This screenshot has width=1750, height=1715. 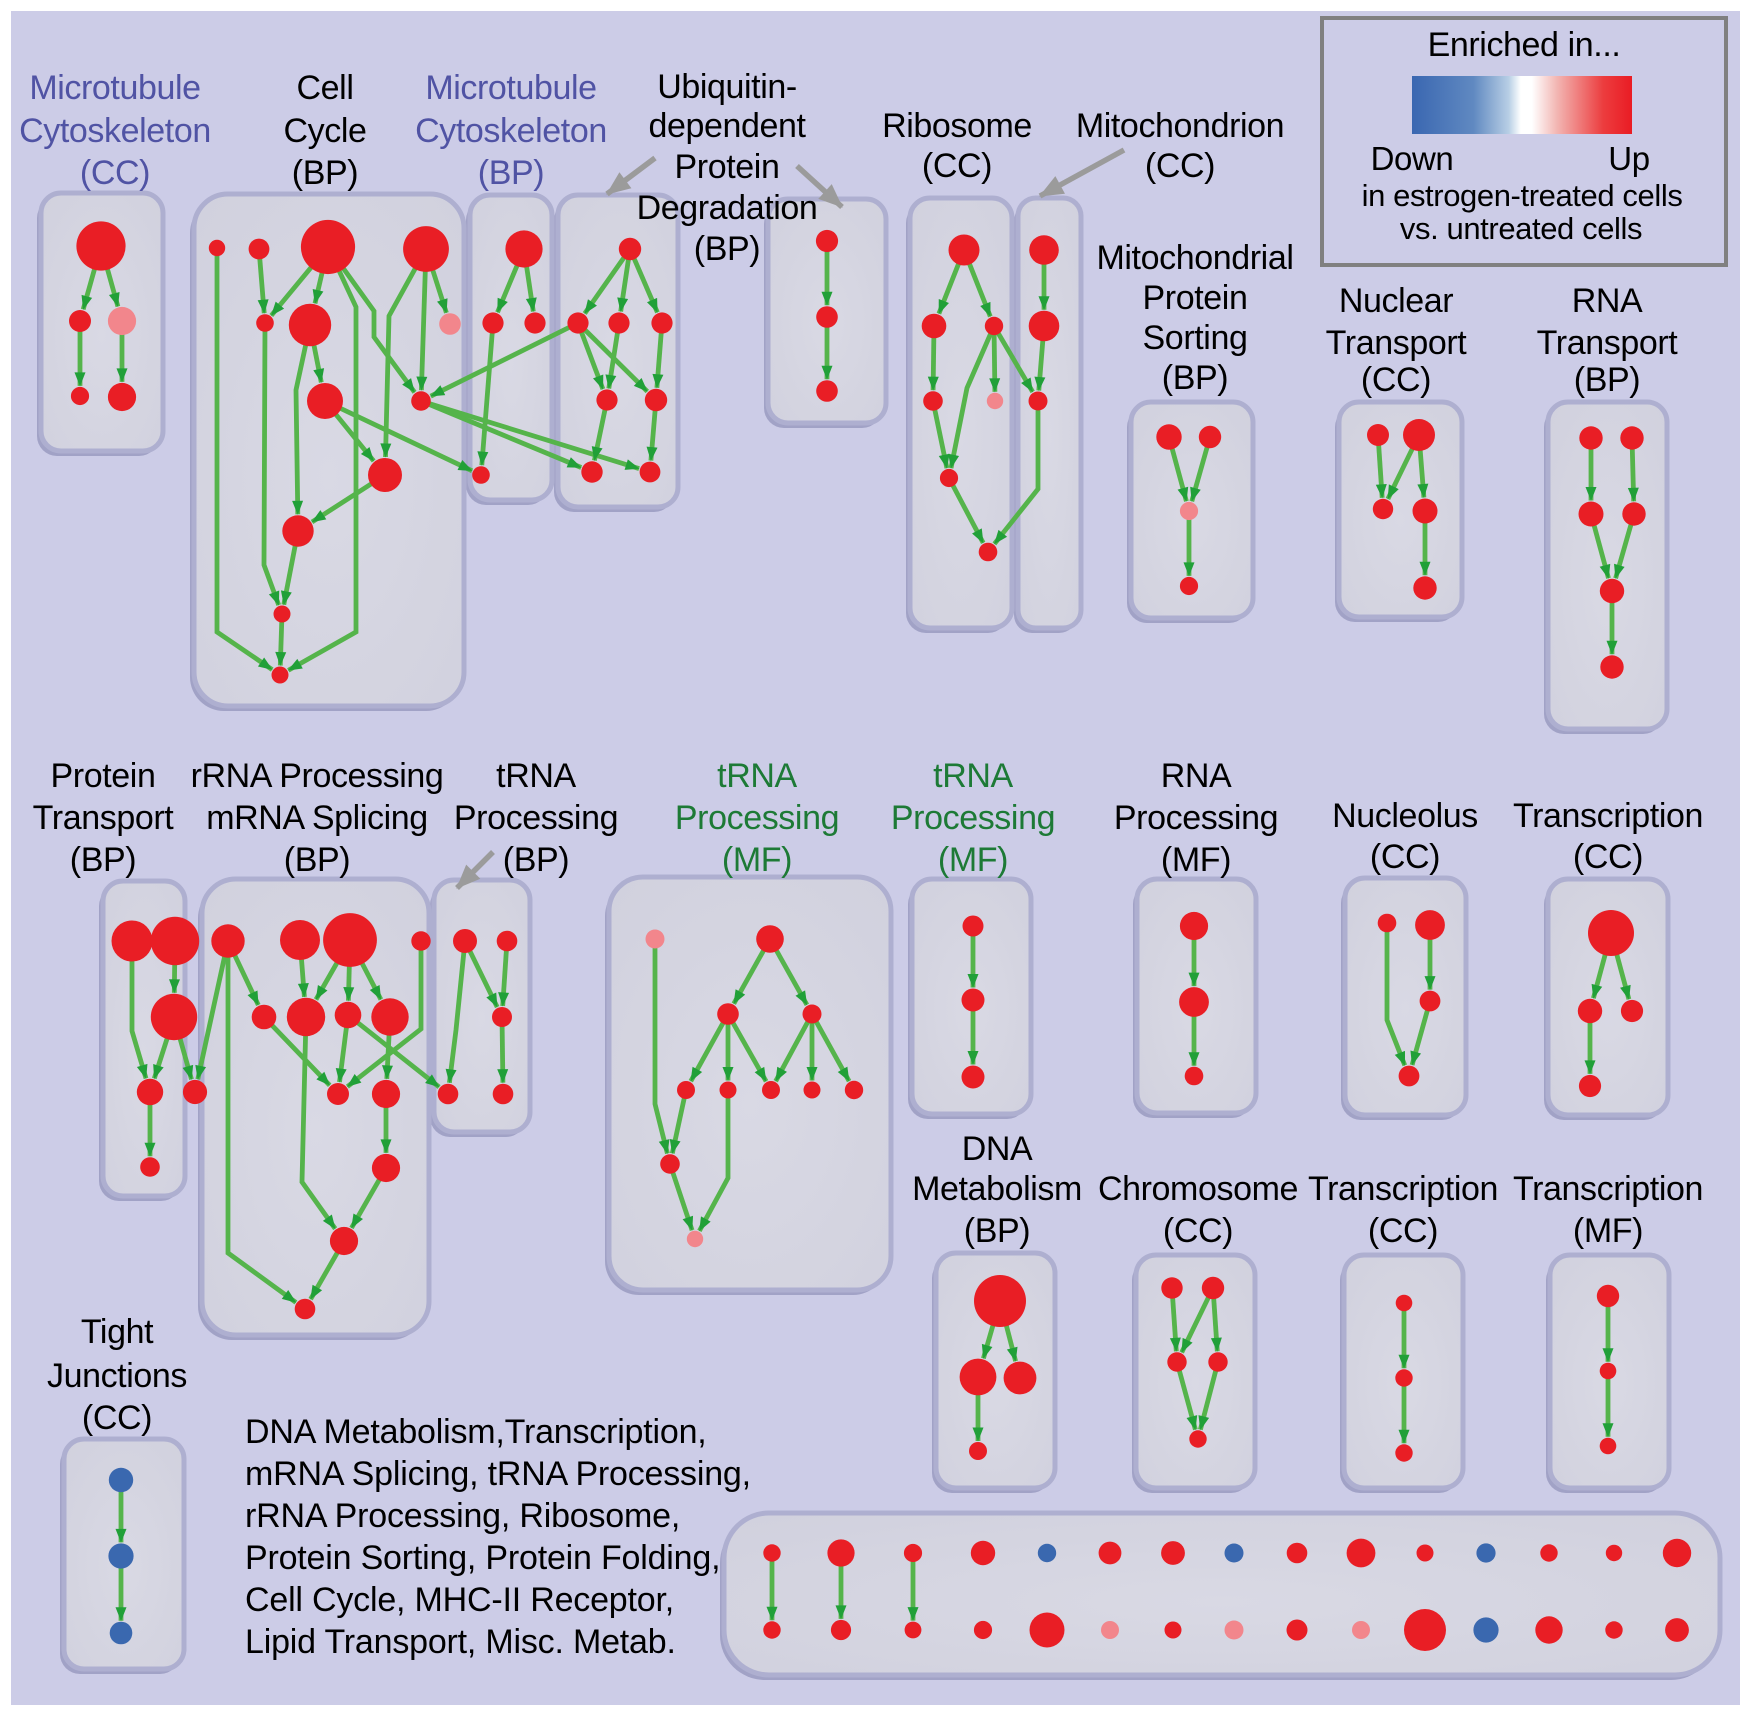 What do you see at coordinates (1412, 158) in the screenshot?
I see `svg-text: Down` at bounding box center [1412, 158].